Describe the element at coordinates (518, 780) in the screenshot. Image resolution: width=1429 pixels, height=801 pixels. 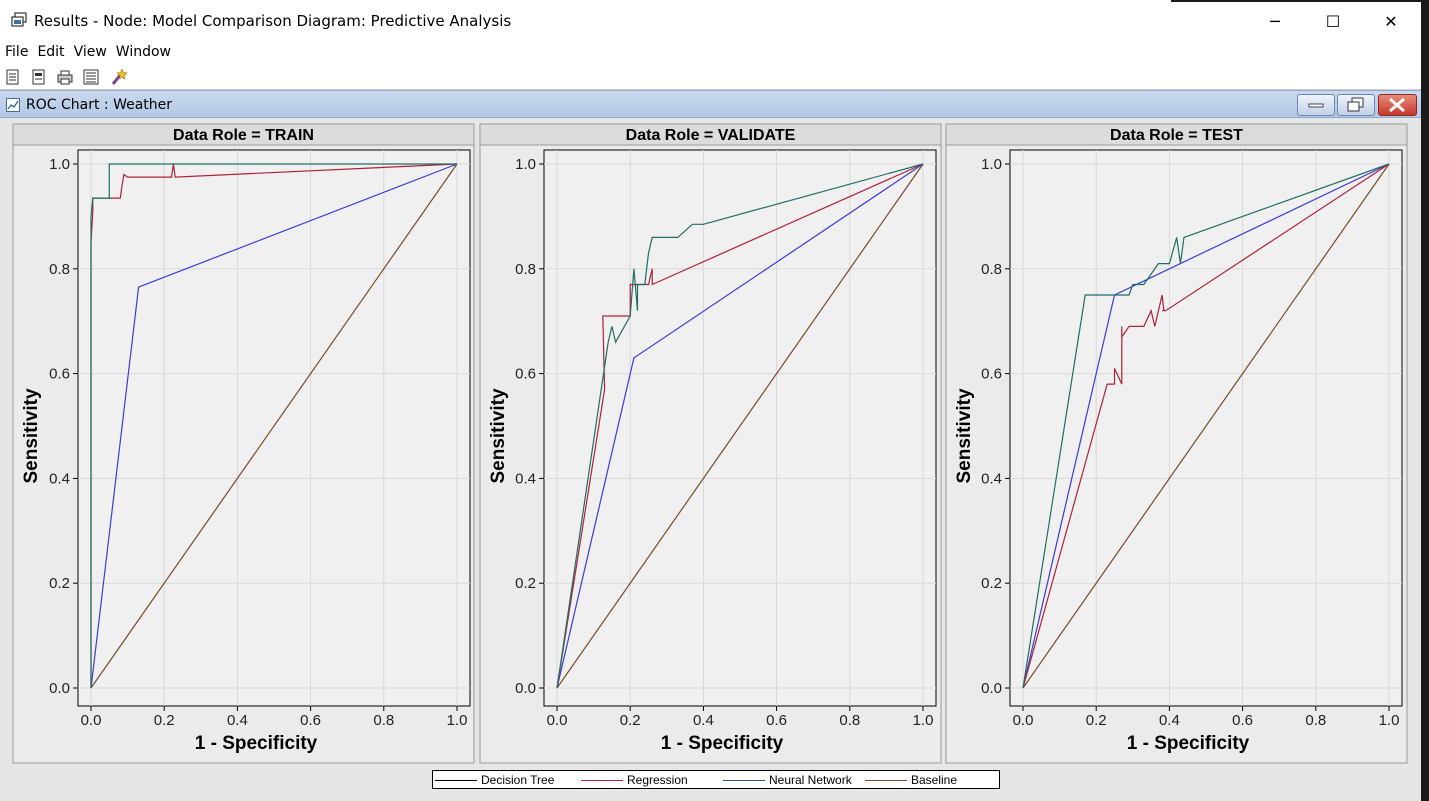
I see `legend-label: Decision Tree` at that location.